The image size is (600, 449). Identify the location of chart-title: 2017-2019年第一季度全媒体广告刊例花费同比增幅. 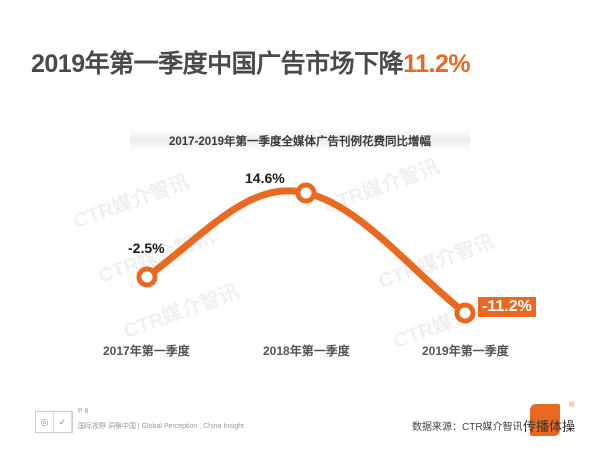
(300, 142).